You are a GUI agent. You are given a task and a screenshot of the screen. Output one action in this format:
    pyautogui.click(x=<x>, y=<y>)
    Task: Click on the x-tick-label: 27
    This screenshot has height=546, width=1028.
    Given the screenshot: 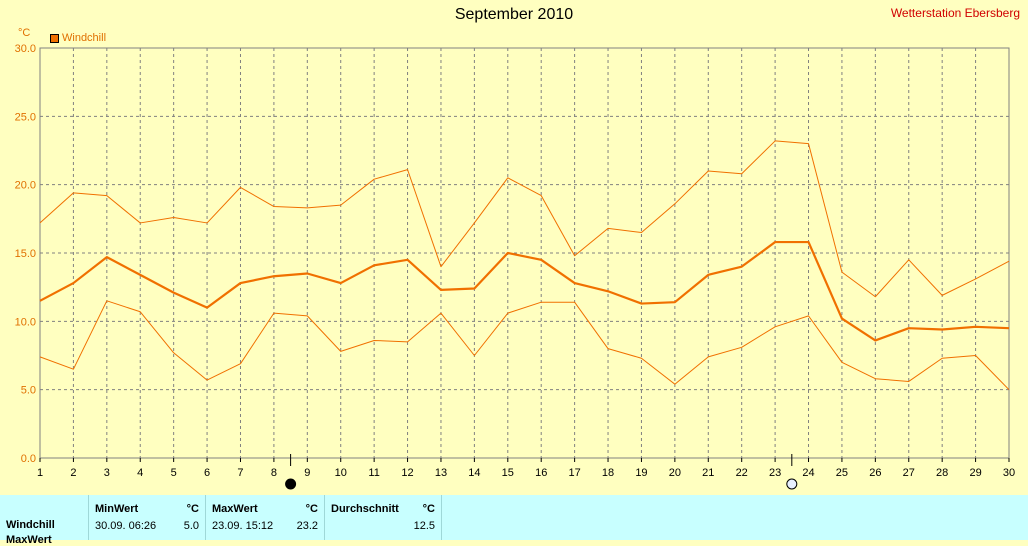 What is the action you would take?
    pyautogui.click(x=909, y=473)
    